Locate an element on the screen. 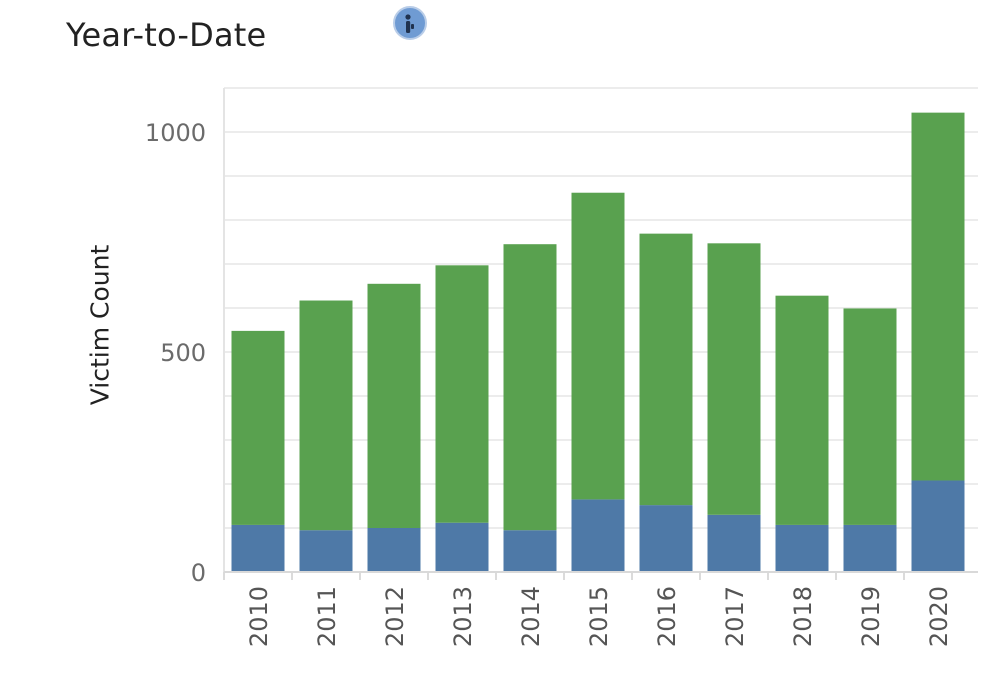 This screenshot has width=993, height=686. x-tick-label: 2012 is located at coordinates (395, 616).